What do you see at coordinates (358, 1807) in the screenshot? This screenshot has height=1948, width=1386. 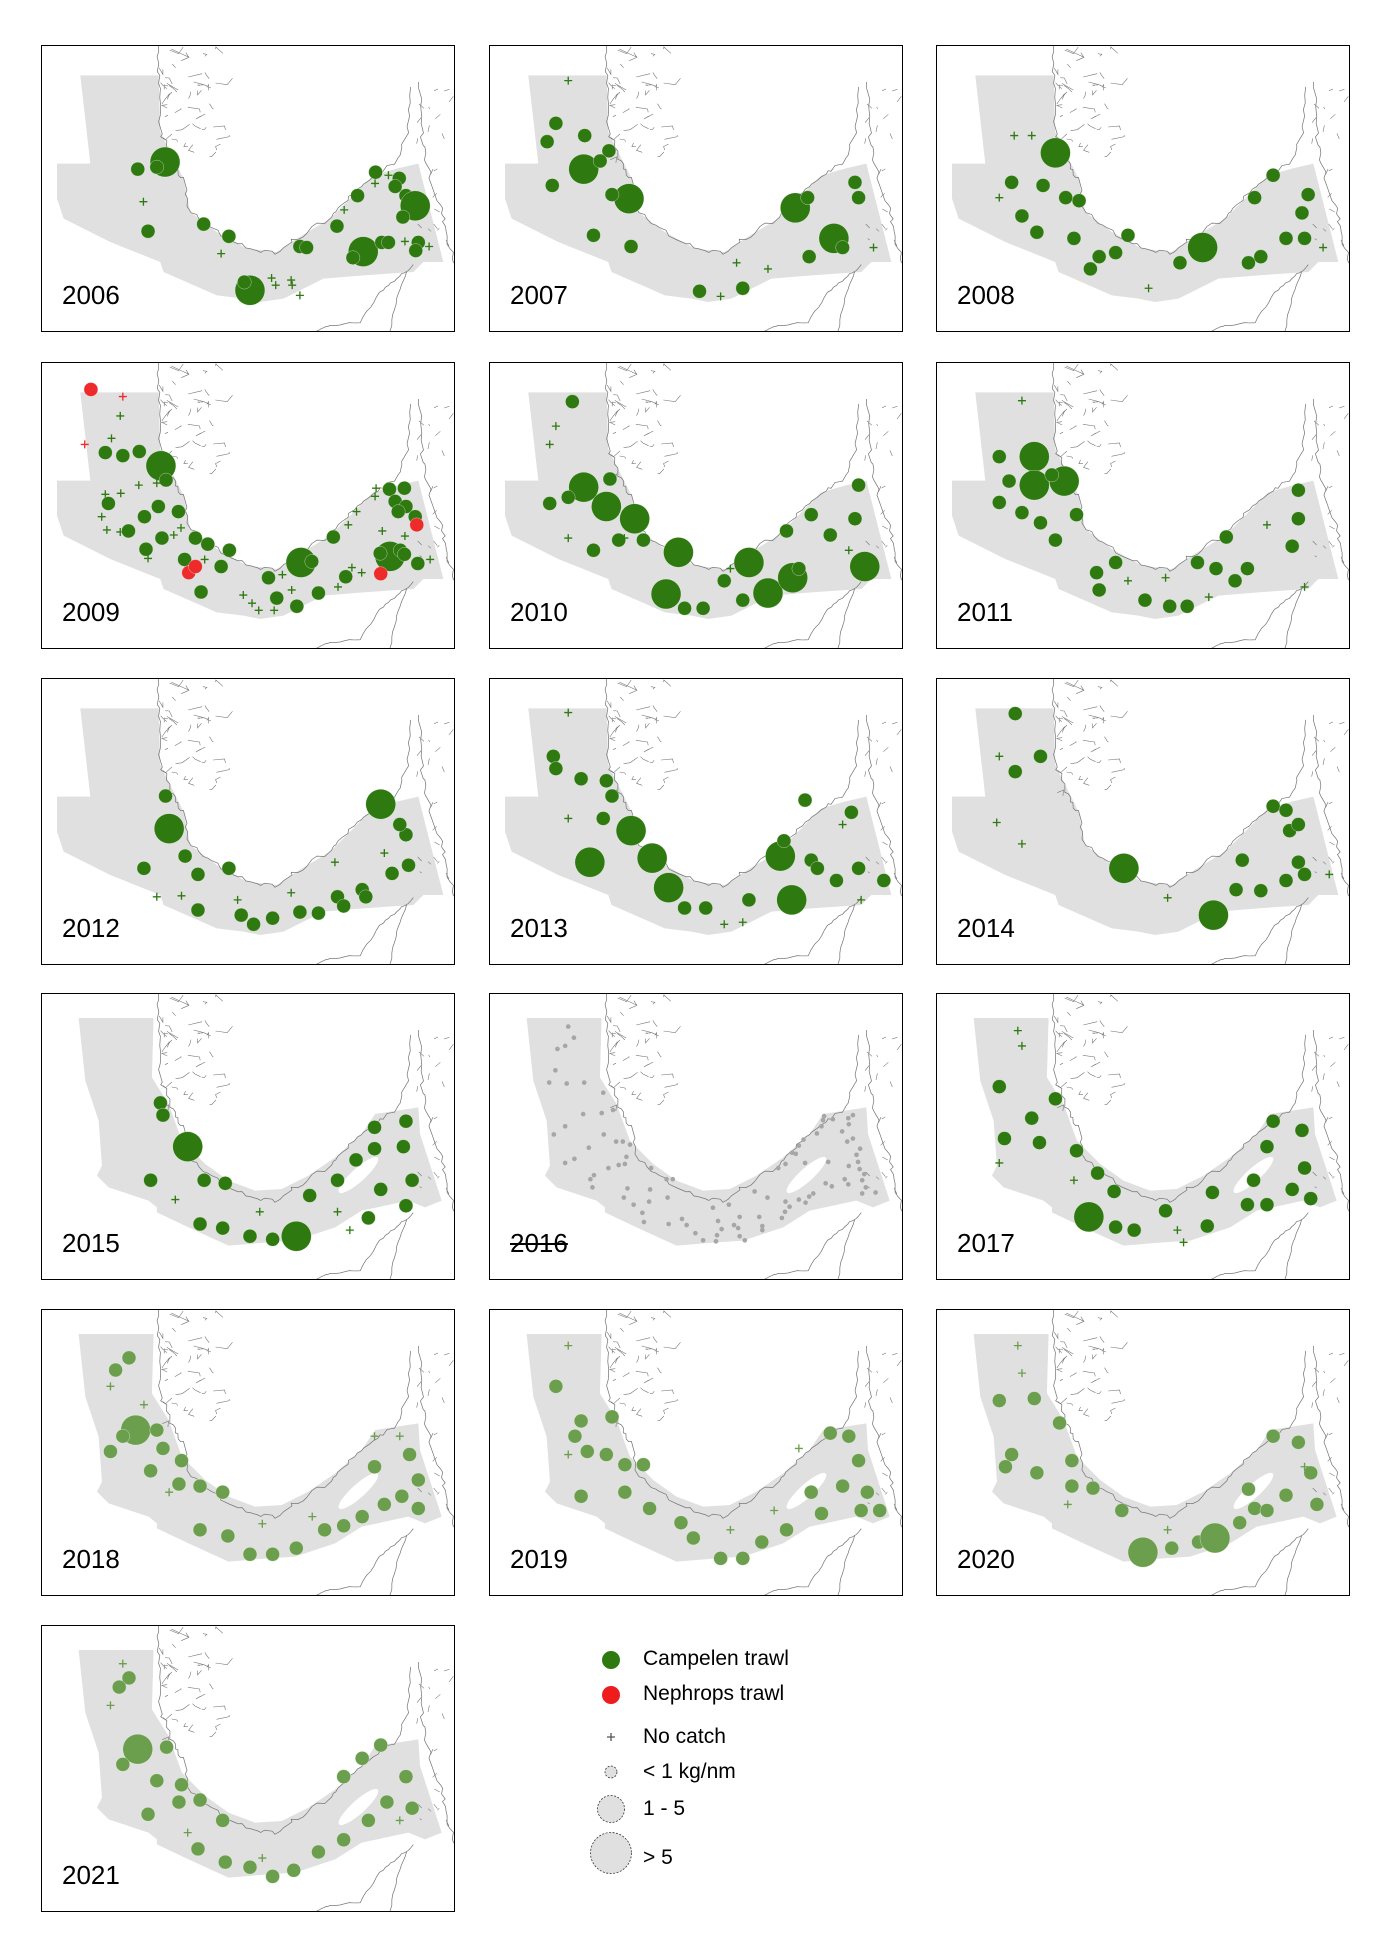 I see `area-exclusion` at bounding box center [358, 1807].